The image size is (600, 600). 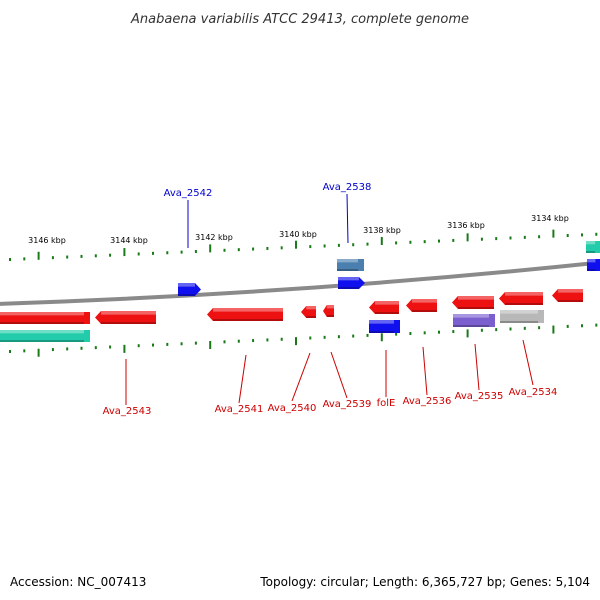 What do you see at coordinates (427, 401) in the screenshot?
I see `gene-label-text: Ava_2536` at bounding box center [427, 401].